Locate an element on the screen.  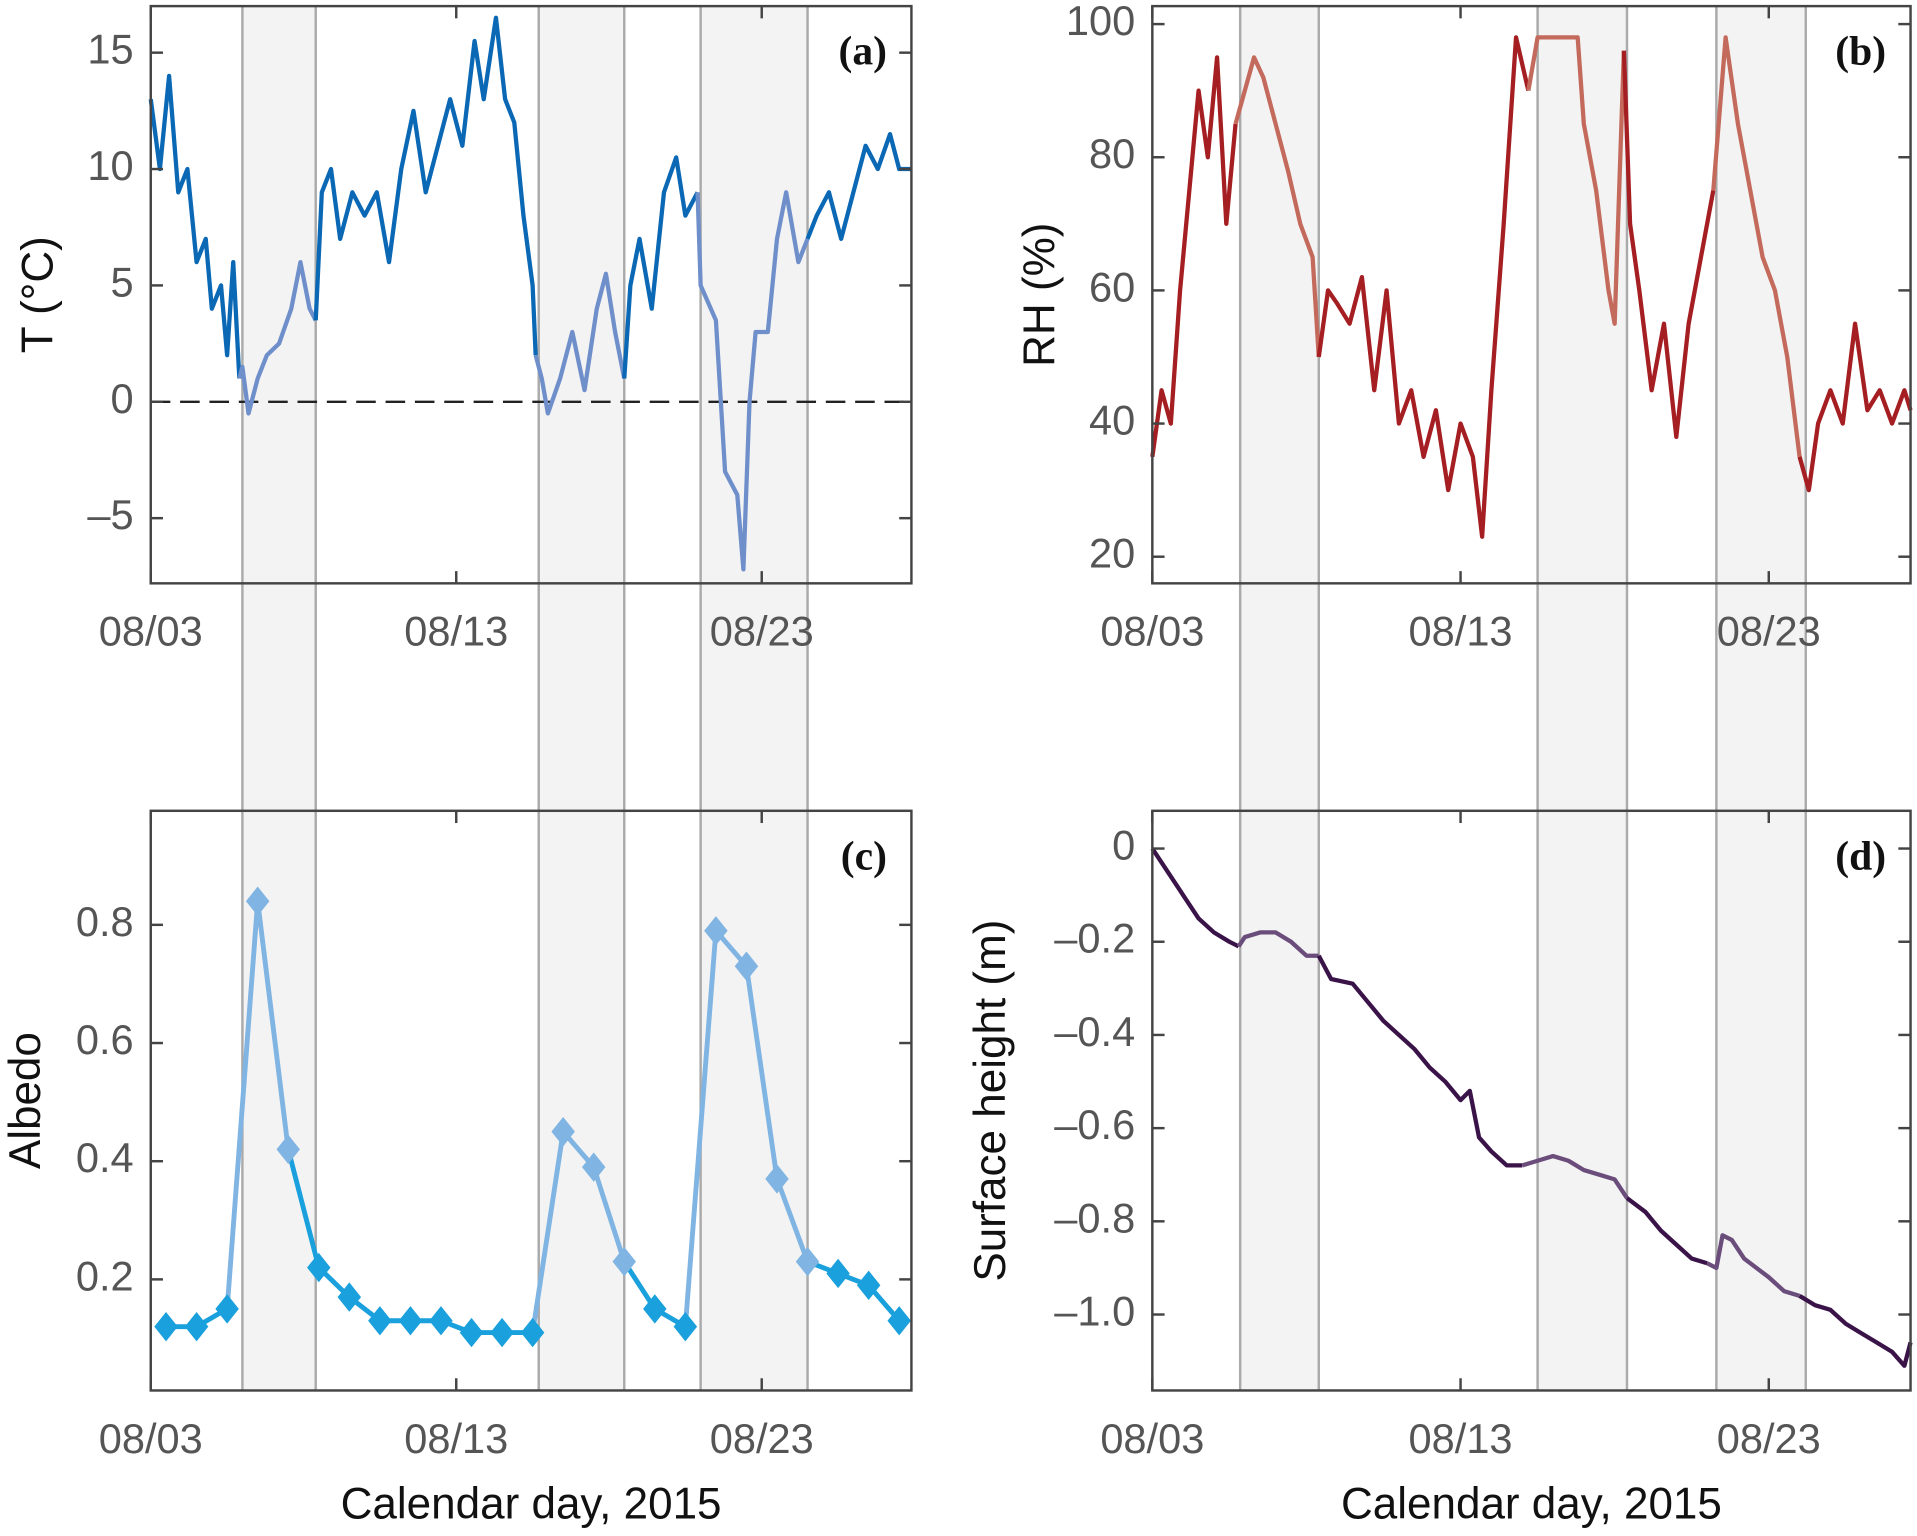
y-tick-label: 60 is located at coordinates (1112, 286).